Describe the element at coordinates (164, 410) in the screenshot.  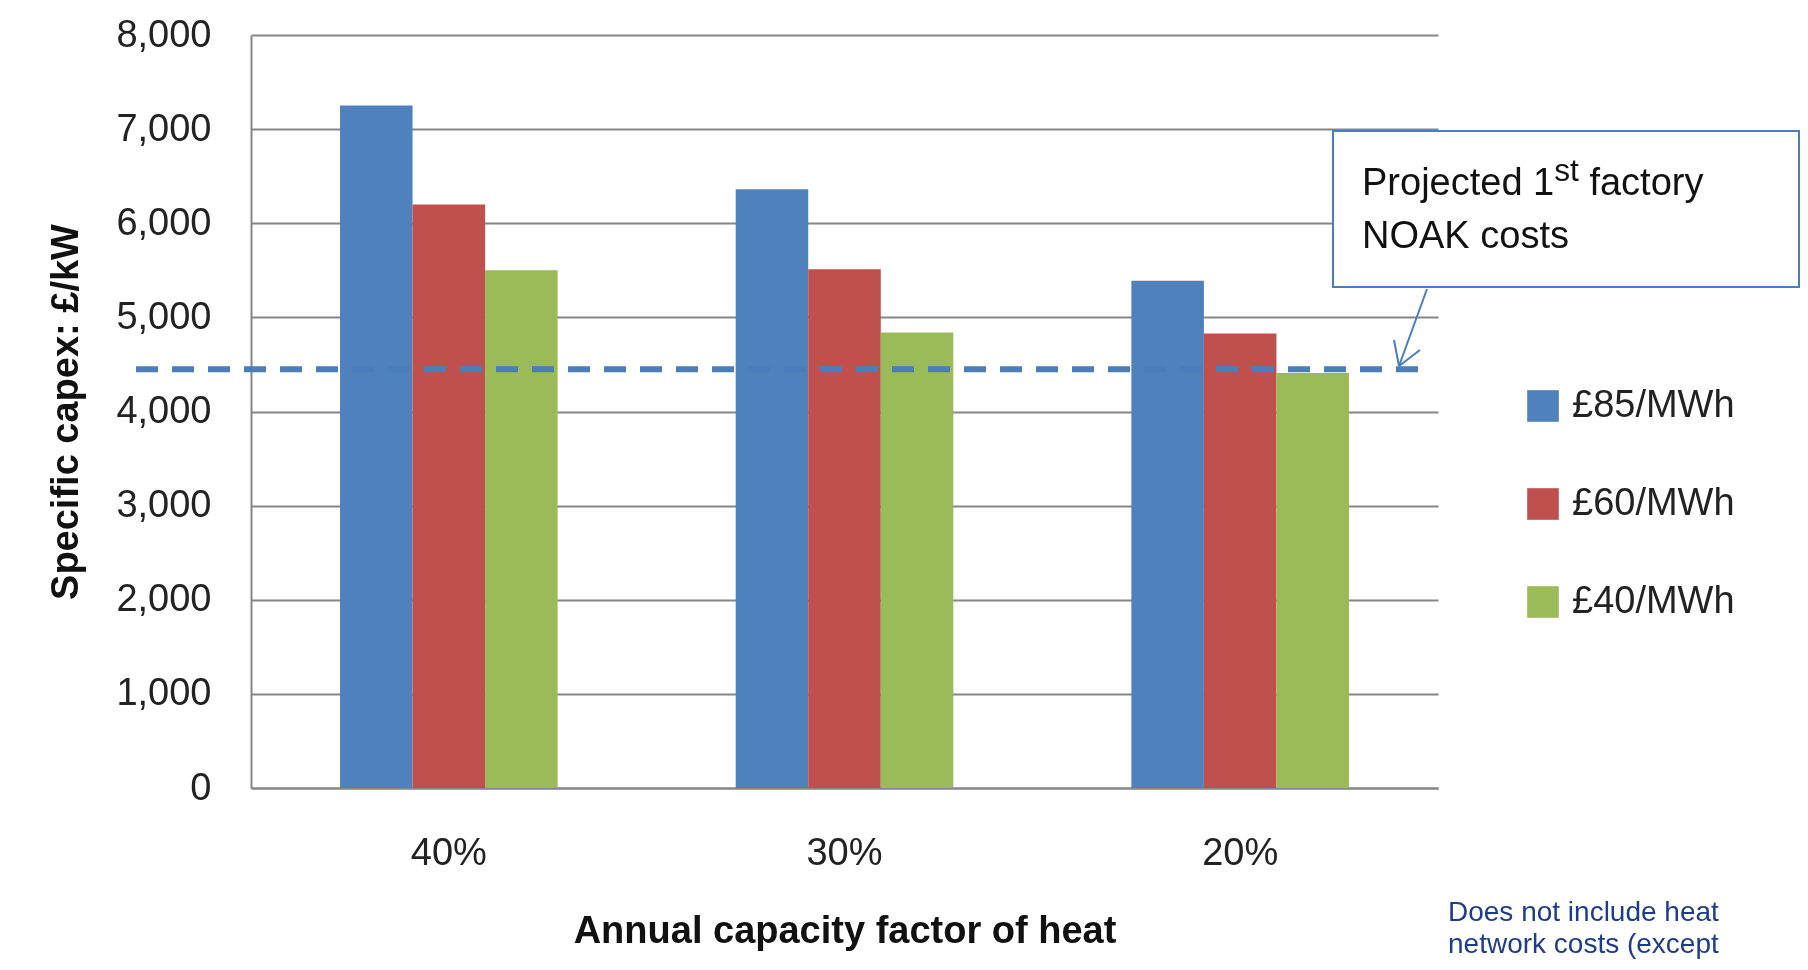
I see `y-tick-label: 4,000` at that location.